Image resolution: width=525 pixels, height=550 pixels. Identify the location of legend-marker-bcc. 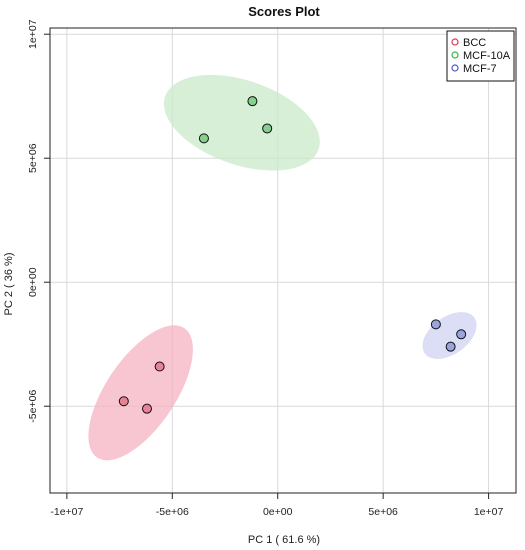
(455, 42).